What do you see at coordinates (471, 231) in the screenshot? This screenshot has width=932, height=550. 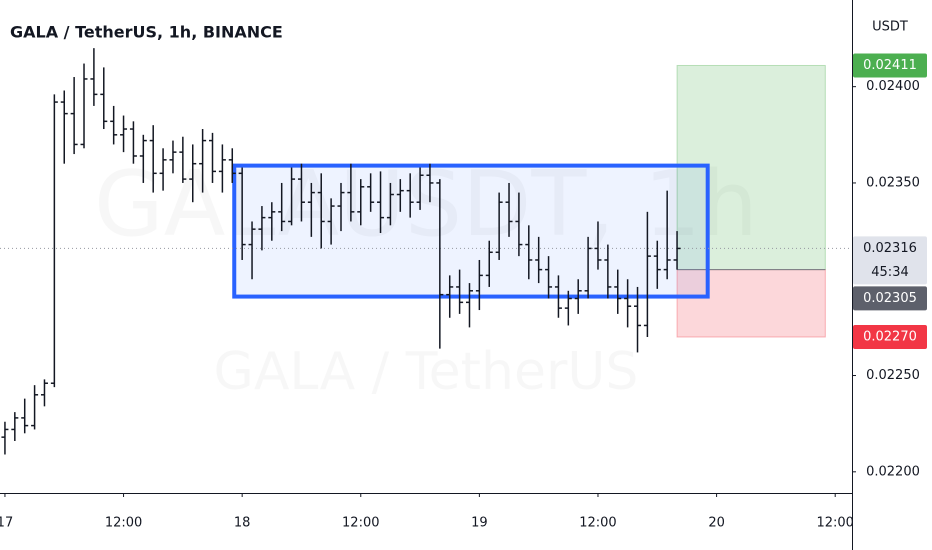 I see `range-box` at bounding box center [471, 231].